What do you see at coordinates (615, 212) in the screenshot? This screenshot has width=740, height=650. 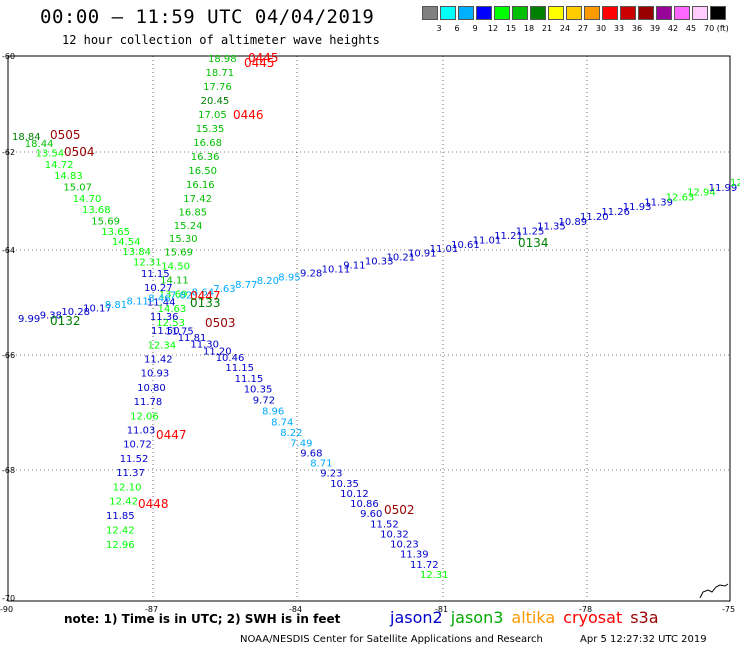 I see `wave-height-value: 11.26` at bounding box center [615, 212].